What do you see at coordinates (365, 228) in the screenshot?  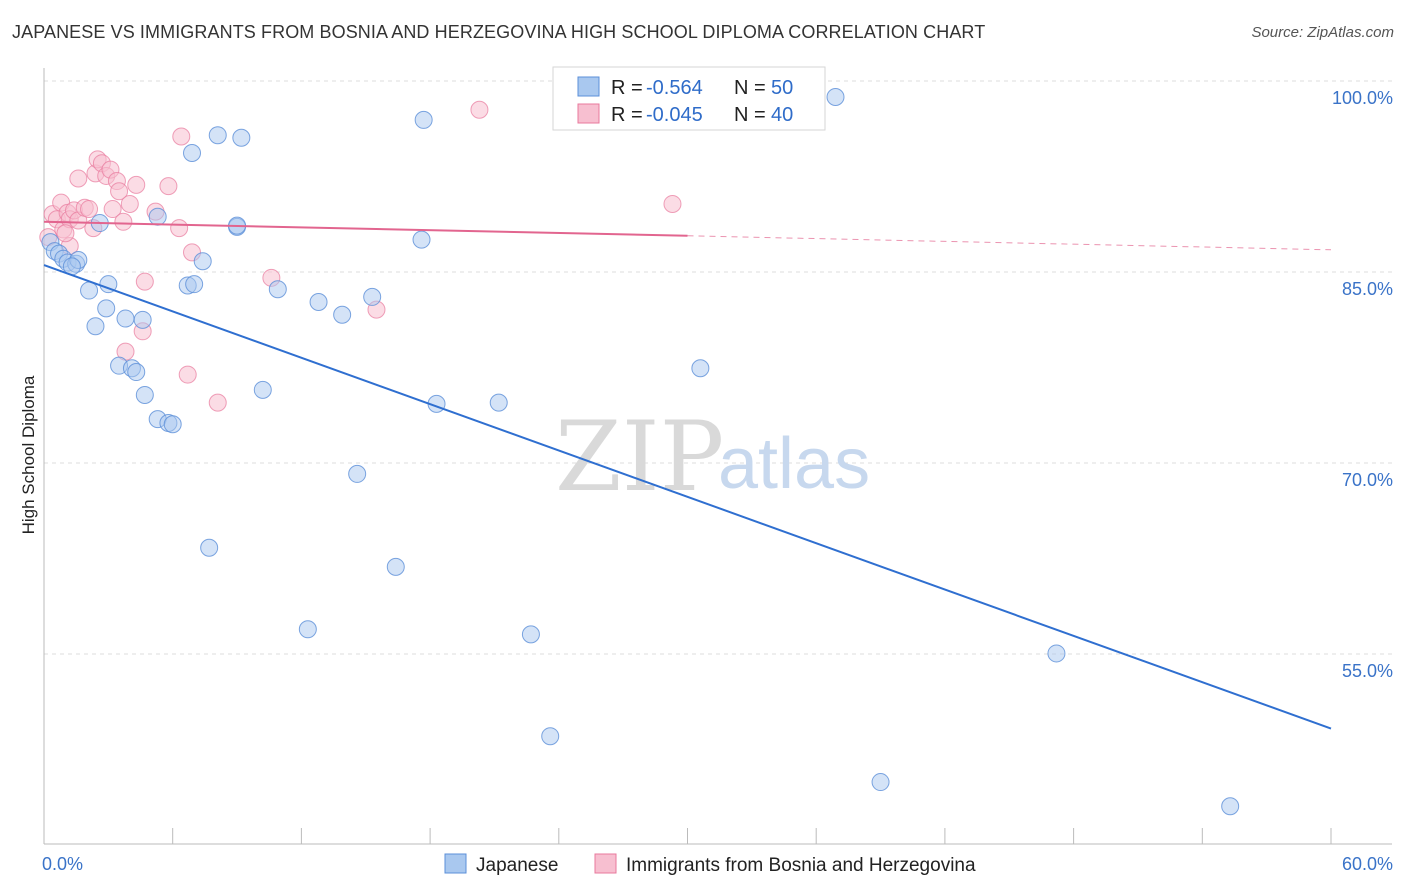 I see `bosnia-trend-line` at bounding box center [365, 228].